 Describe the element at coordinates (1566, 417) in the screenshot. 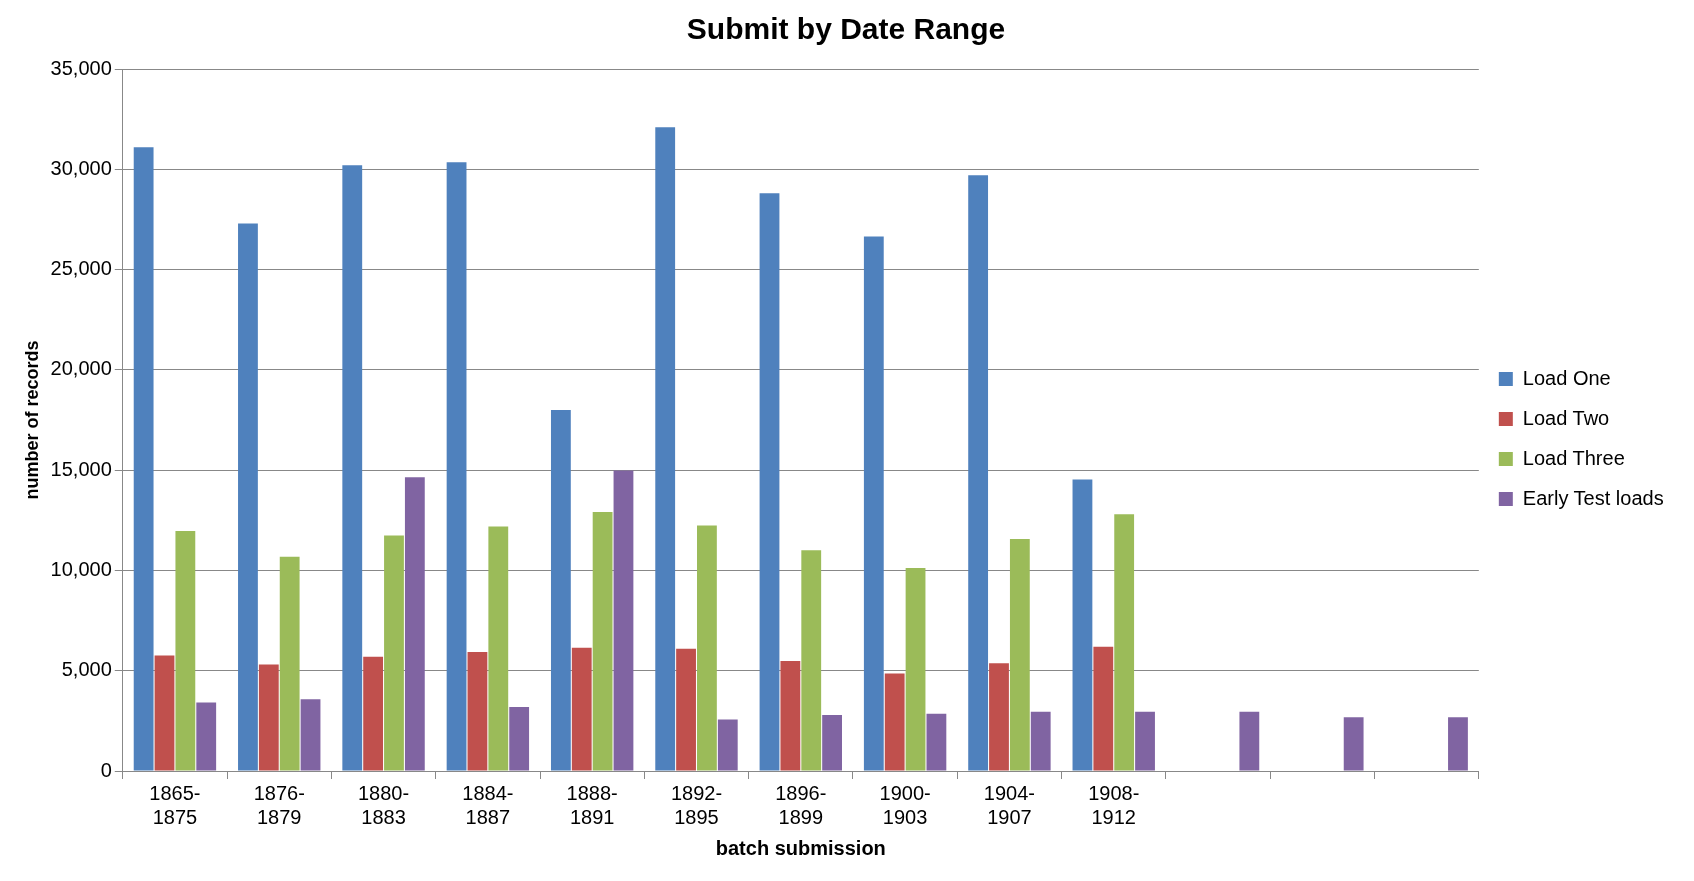

I see `legend-label: Load Two` at that location.